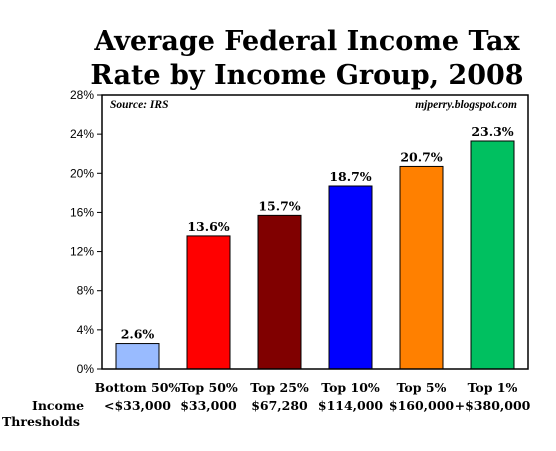  What do you see at coordinates (306, 41) in the screenshot?
I see `chart-title-line-1: Average Federal Income Tax` at bounding box center [306, 41].